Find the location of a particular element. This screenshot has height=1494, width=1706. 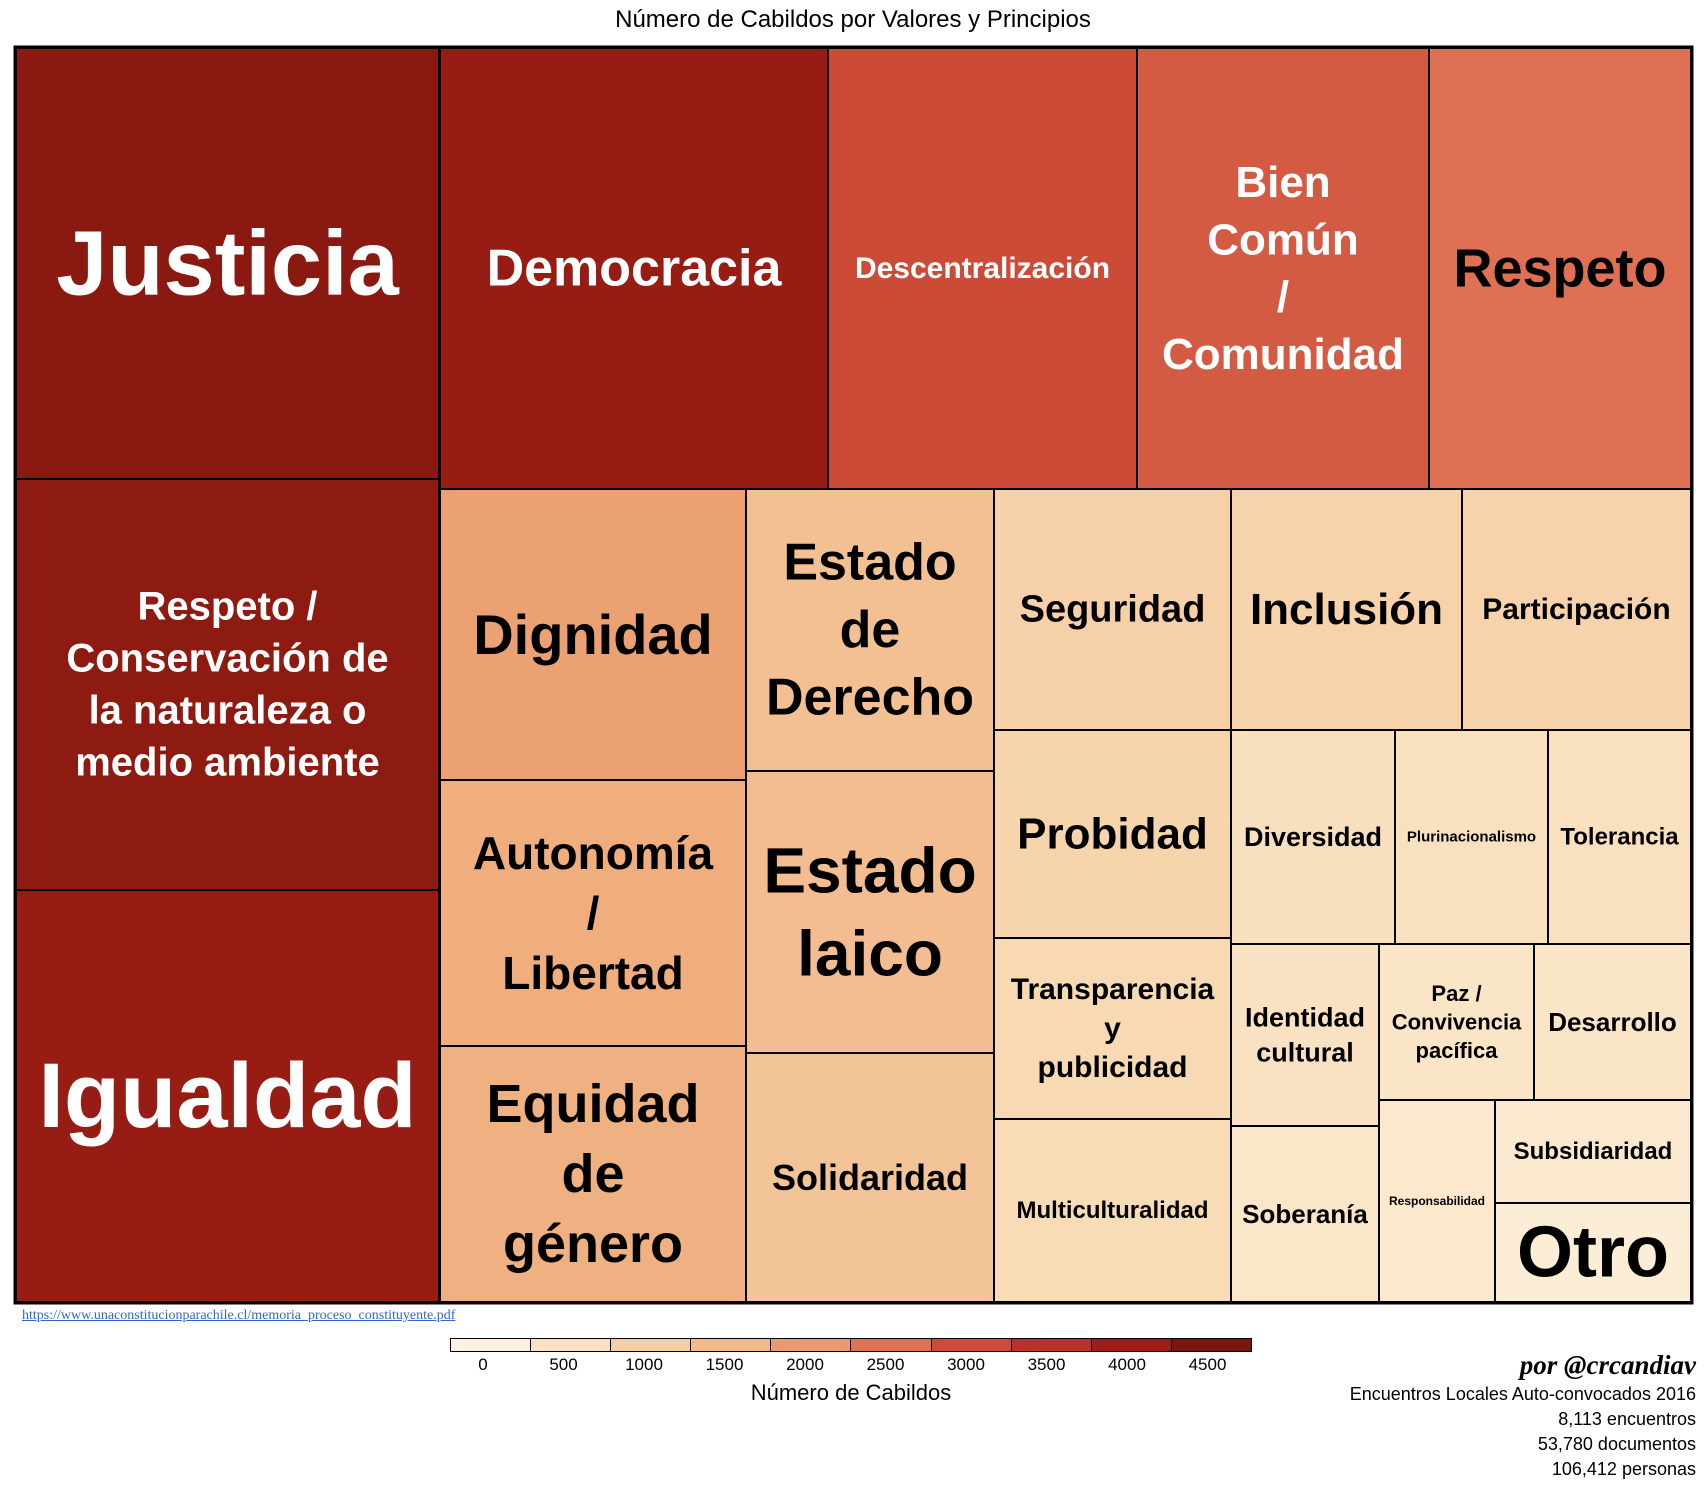

treemap-cell-label: Justicia is located at coordinates (227, 264).